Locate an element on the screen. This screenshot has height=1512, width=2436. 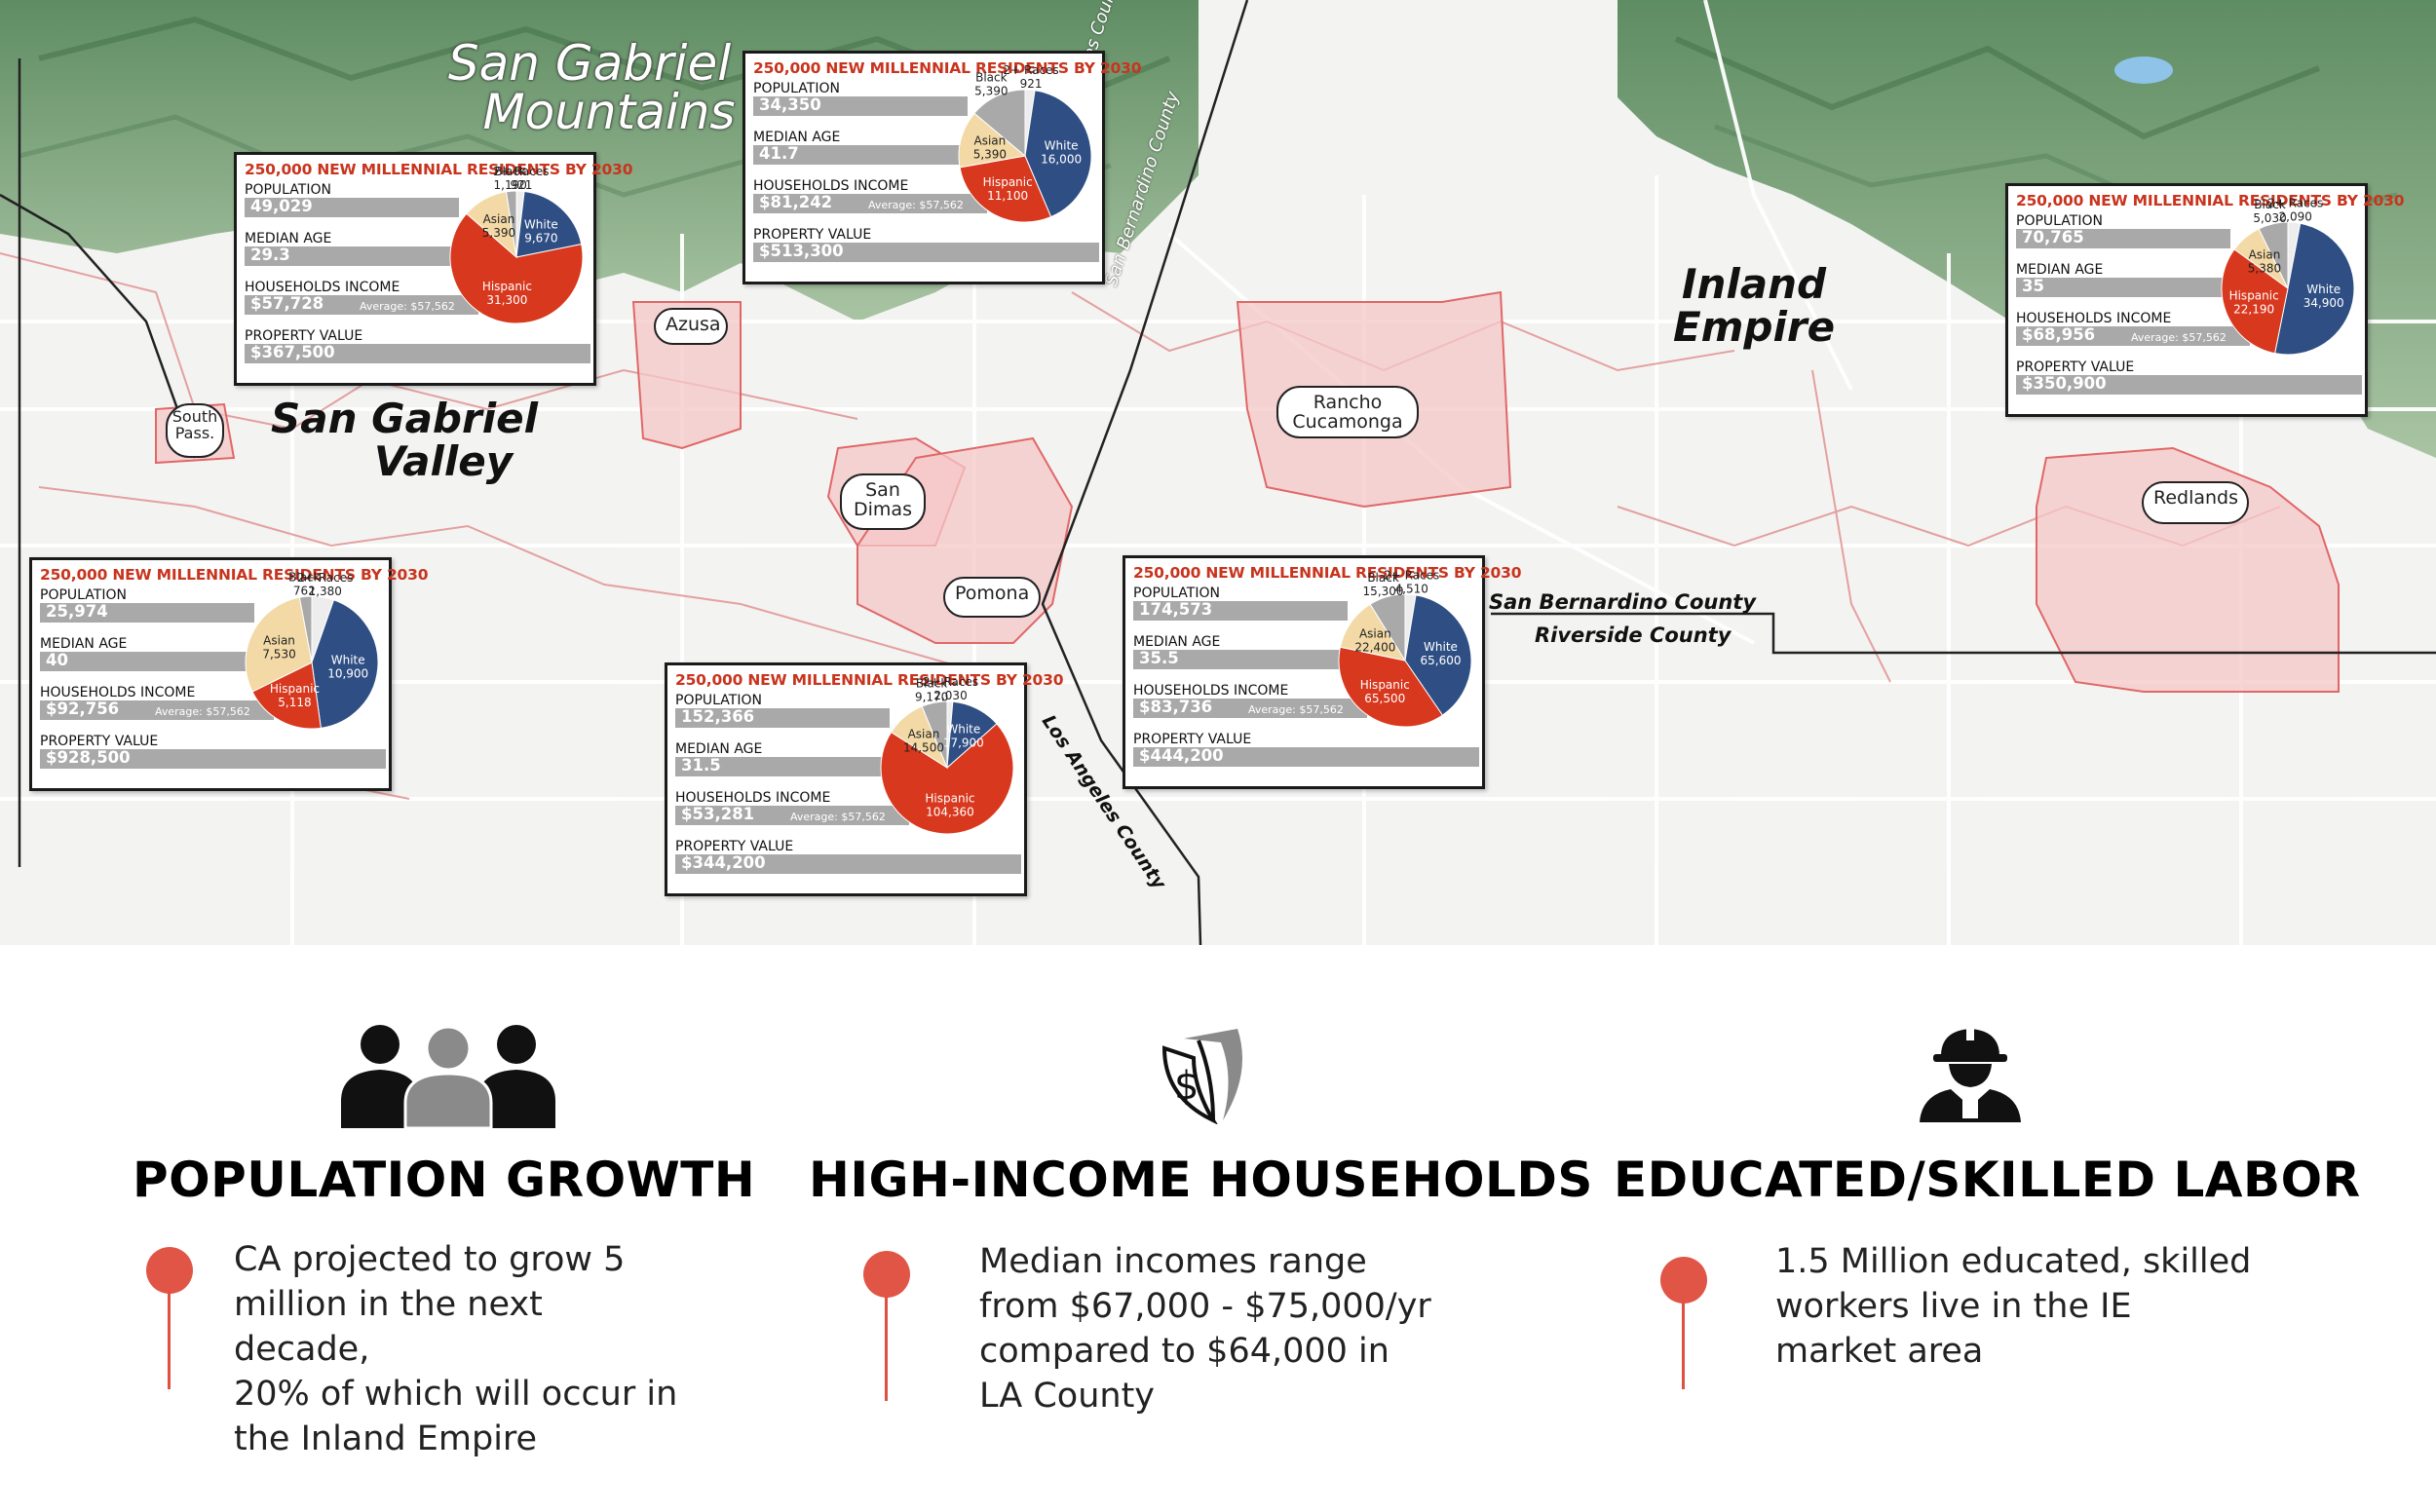
pie-label-black-value: 762 is located at coordinates (304, 590).